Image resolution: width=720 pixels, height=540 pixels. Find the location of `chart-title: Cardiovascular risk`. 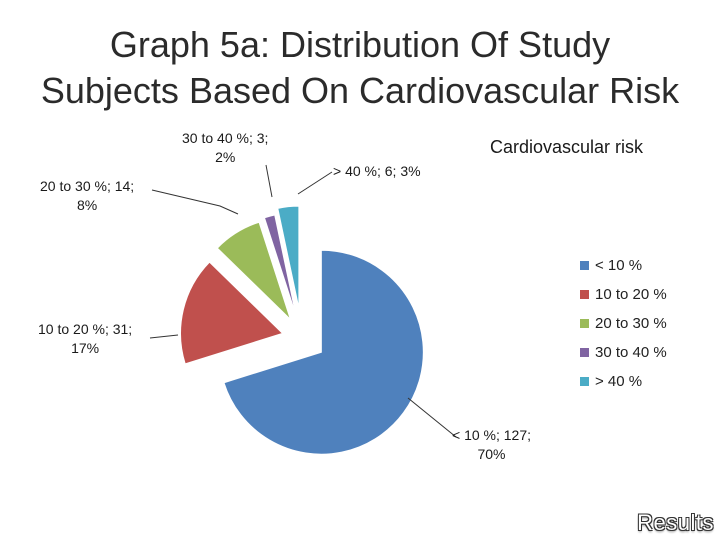

chart-title: Cardiovascular risk is located at coordinates (567, 147).